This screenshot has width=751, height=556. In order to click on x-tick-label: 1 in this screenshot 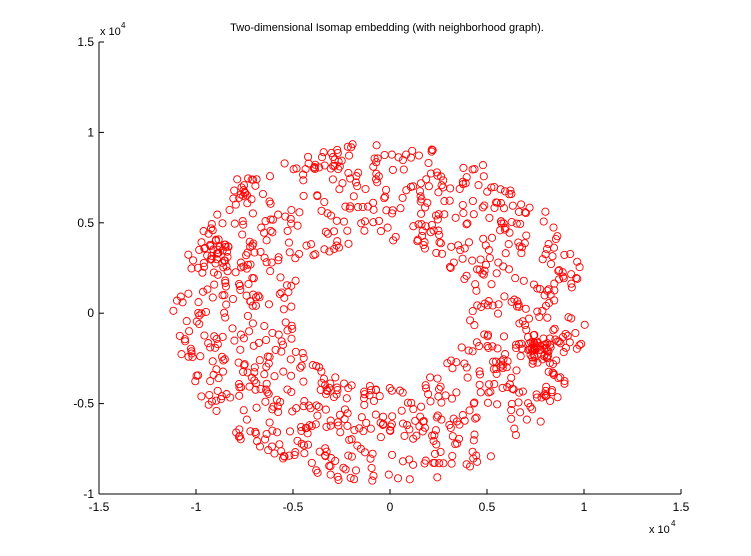, I will do `click(584, 507)`.